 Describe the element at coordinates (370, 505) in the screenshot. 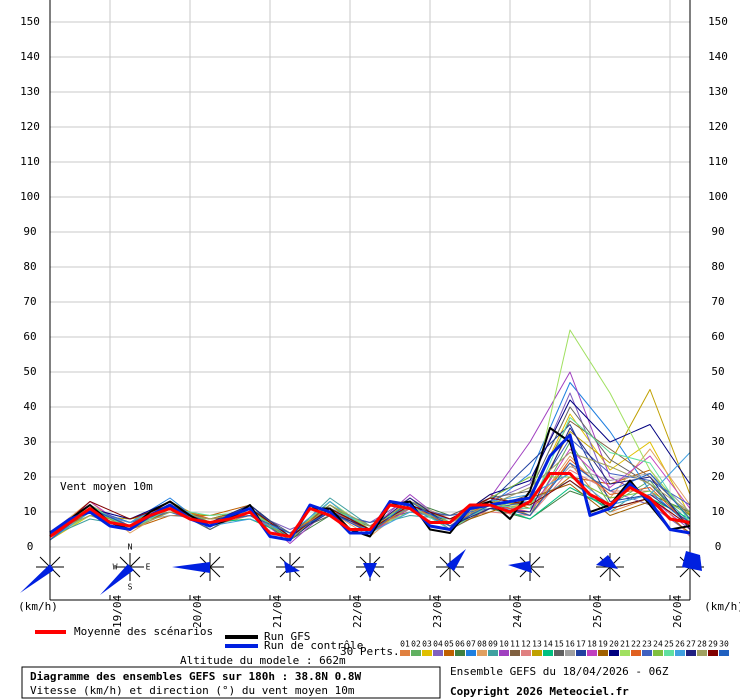

I see `series-line` at that location.